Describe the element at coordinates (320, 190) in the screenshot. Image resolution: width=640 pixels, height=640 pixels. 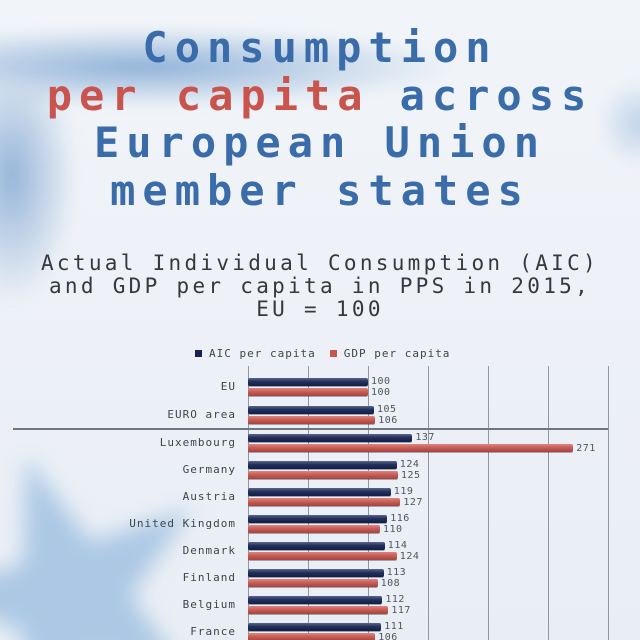
I see `title-line-4: member states` at that location.